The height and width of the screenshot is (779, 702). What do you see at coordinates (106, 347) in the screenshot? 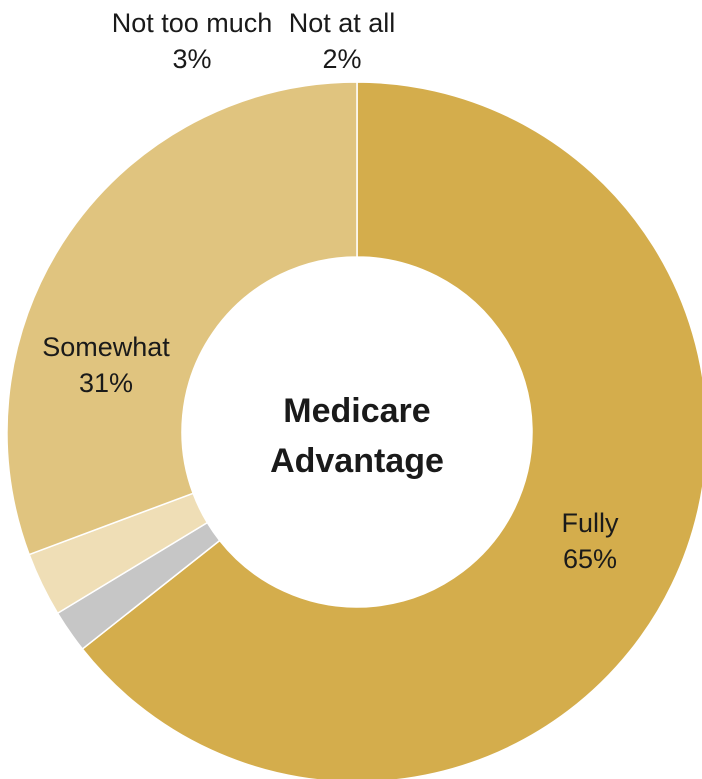
I see `slice-label-somewhat: Somewhat` at bounding box center [106, 347].